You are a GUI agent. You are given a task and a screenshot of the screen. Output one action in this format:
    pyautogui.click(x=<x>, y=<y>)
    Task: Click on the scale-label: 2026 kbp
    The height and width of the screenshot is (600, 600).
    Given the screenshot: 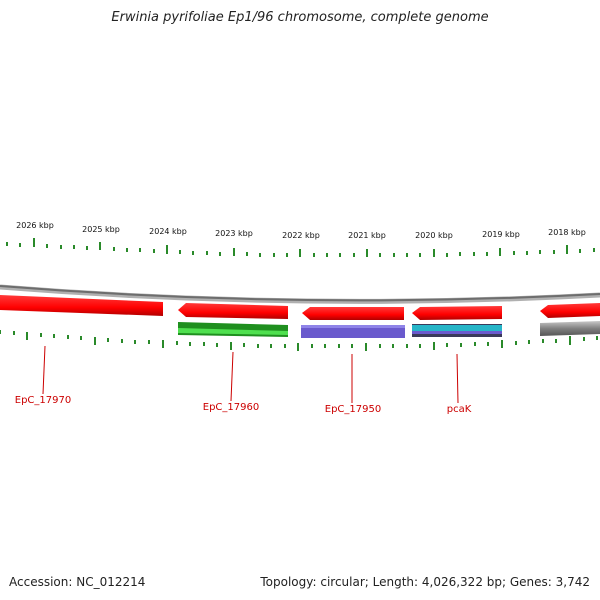 What is the action you would take?
    pyautogui.click(x=35, y=225)
    